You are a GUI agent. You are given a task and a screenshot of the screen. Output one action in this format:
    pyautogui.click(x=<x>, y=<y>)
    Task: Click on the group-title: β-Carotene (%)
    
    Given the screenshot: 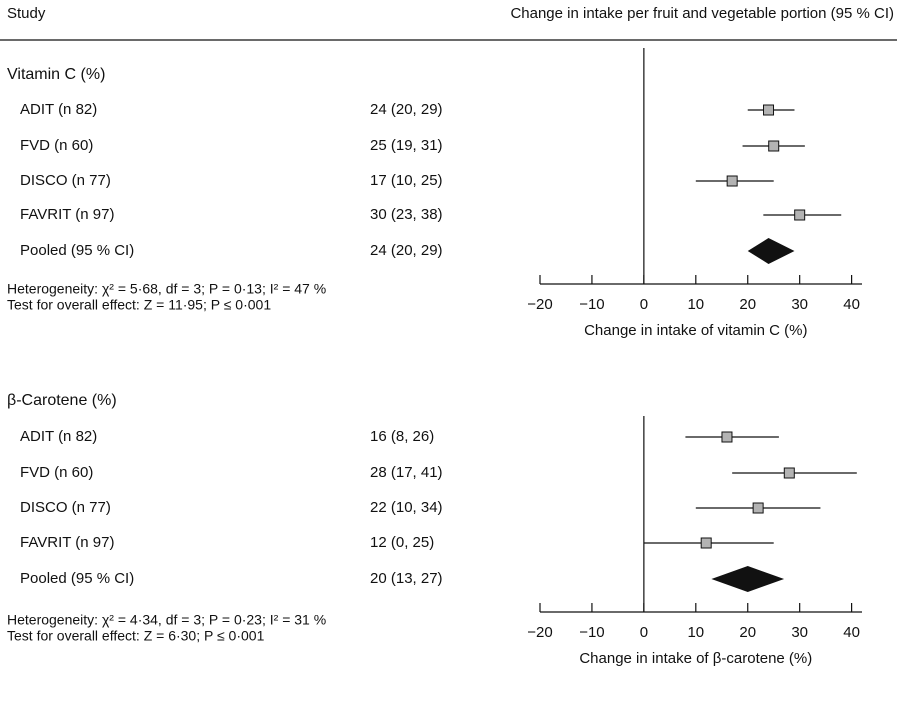 What is the action you would take?
    pyautogui.click(x=62, y=400)
    